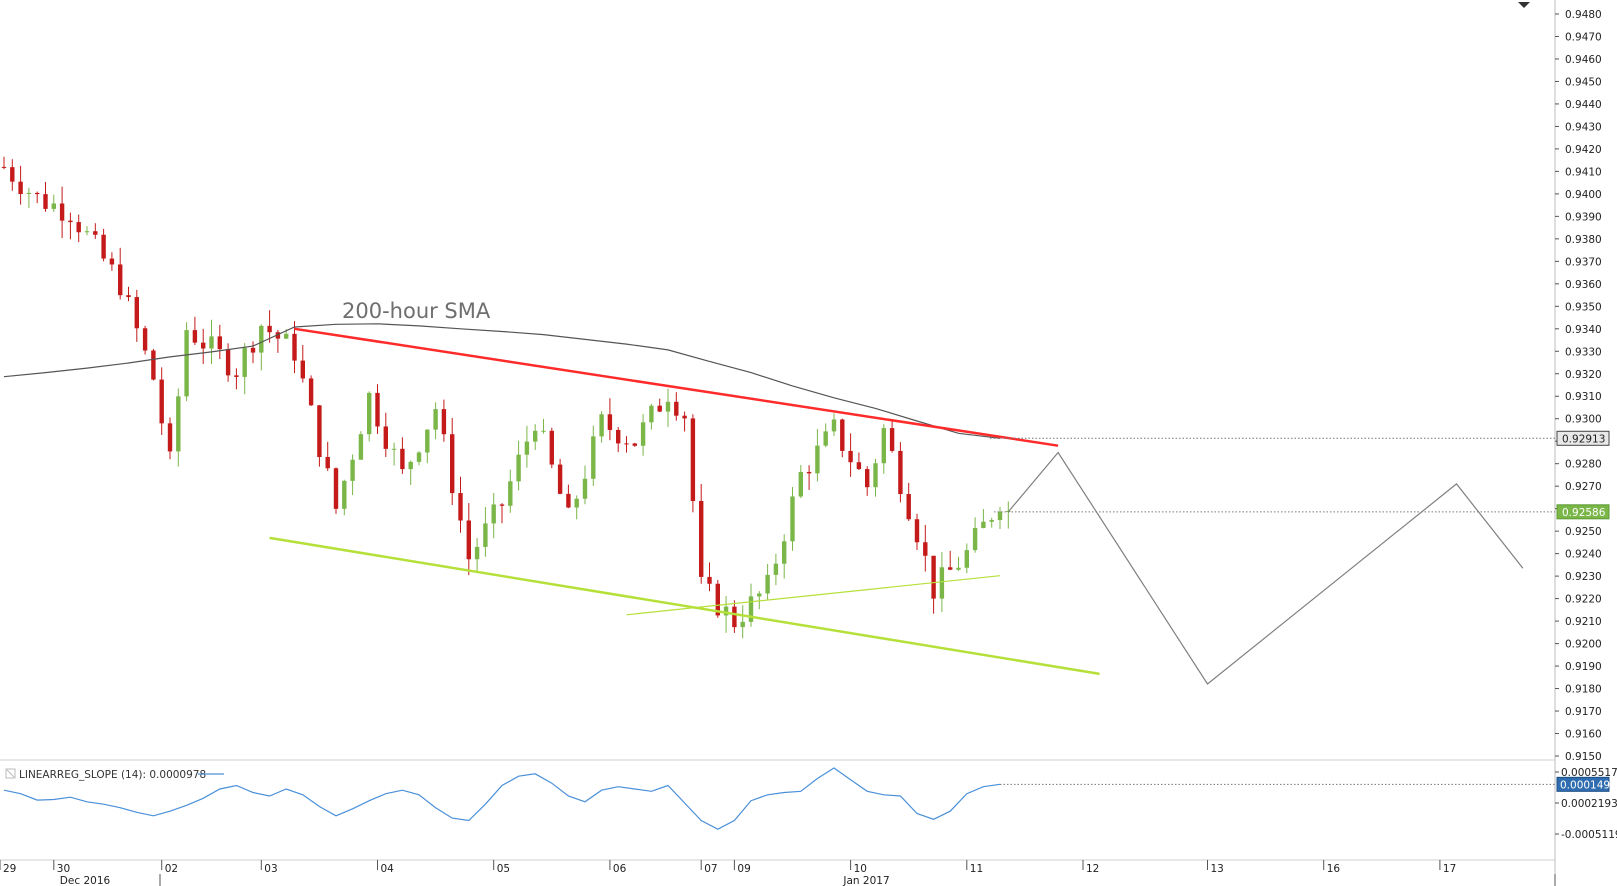 The height and width of the screenshot is (886, 1617). I want to click on price-tick-label: 0.9160, so click(1583, 735).